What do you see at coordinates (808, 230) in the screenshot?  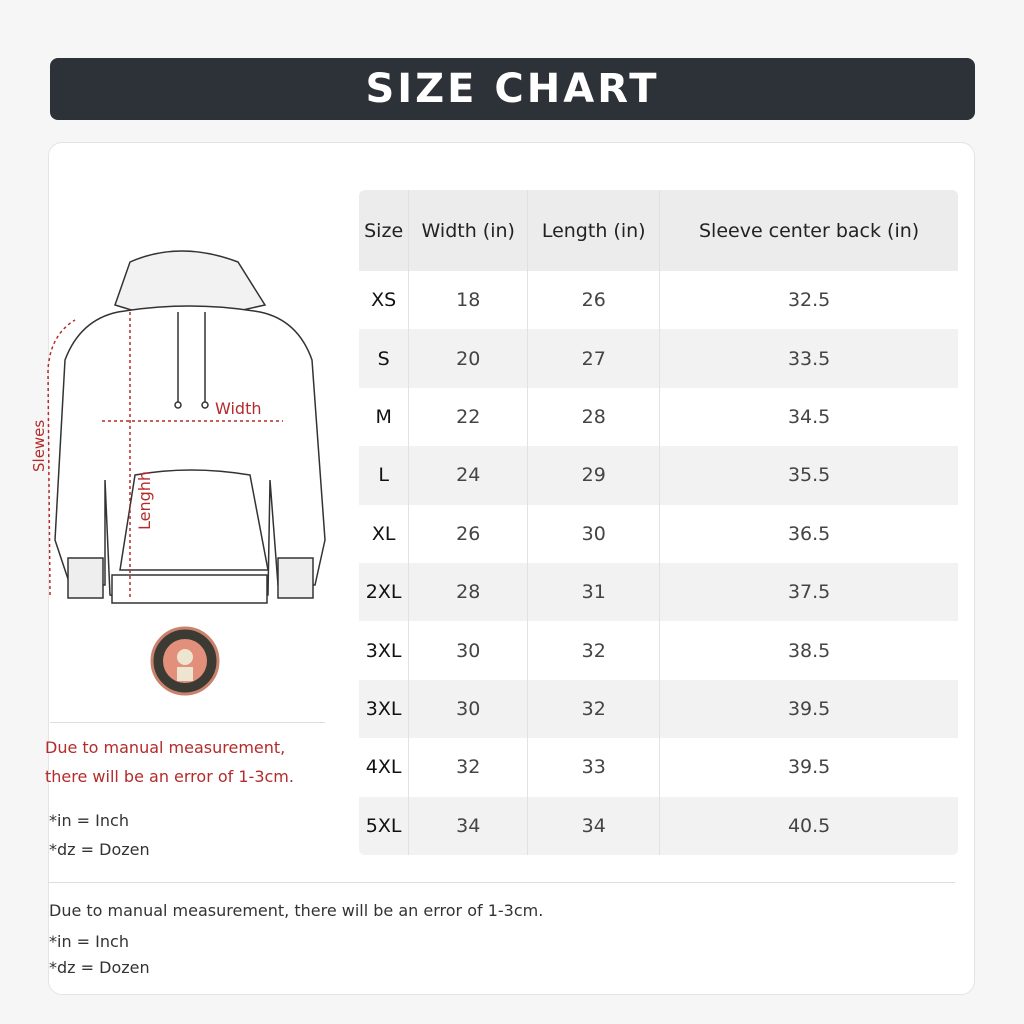 I see `header-sleeve: Sleeve center back (in)` at bounding box center [808, 230].